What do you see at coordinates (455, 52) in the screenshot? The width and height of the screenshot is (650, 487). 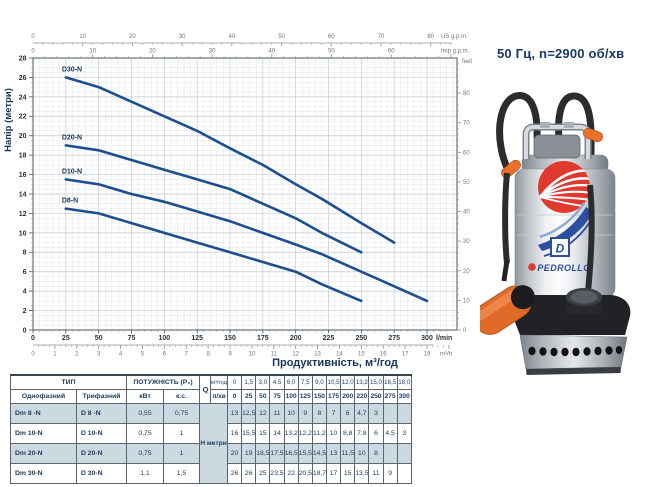 I see `top-axis-unit-imp: Imp g.p.m.` at bounding box center [455, 52].